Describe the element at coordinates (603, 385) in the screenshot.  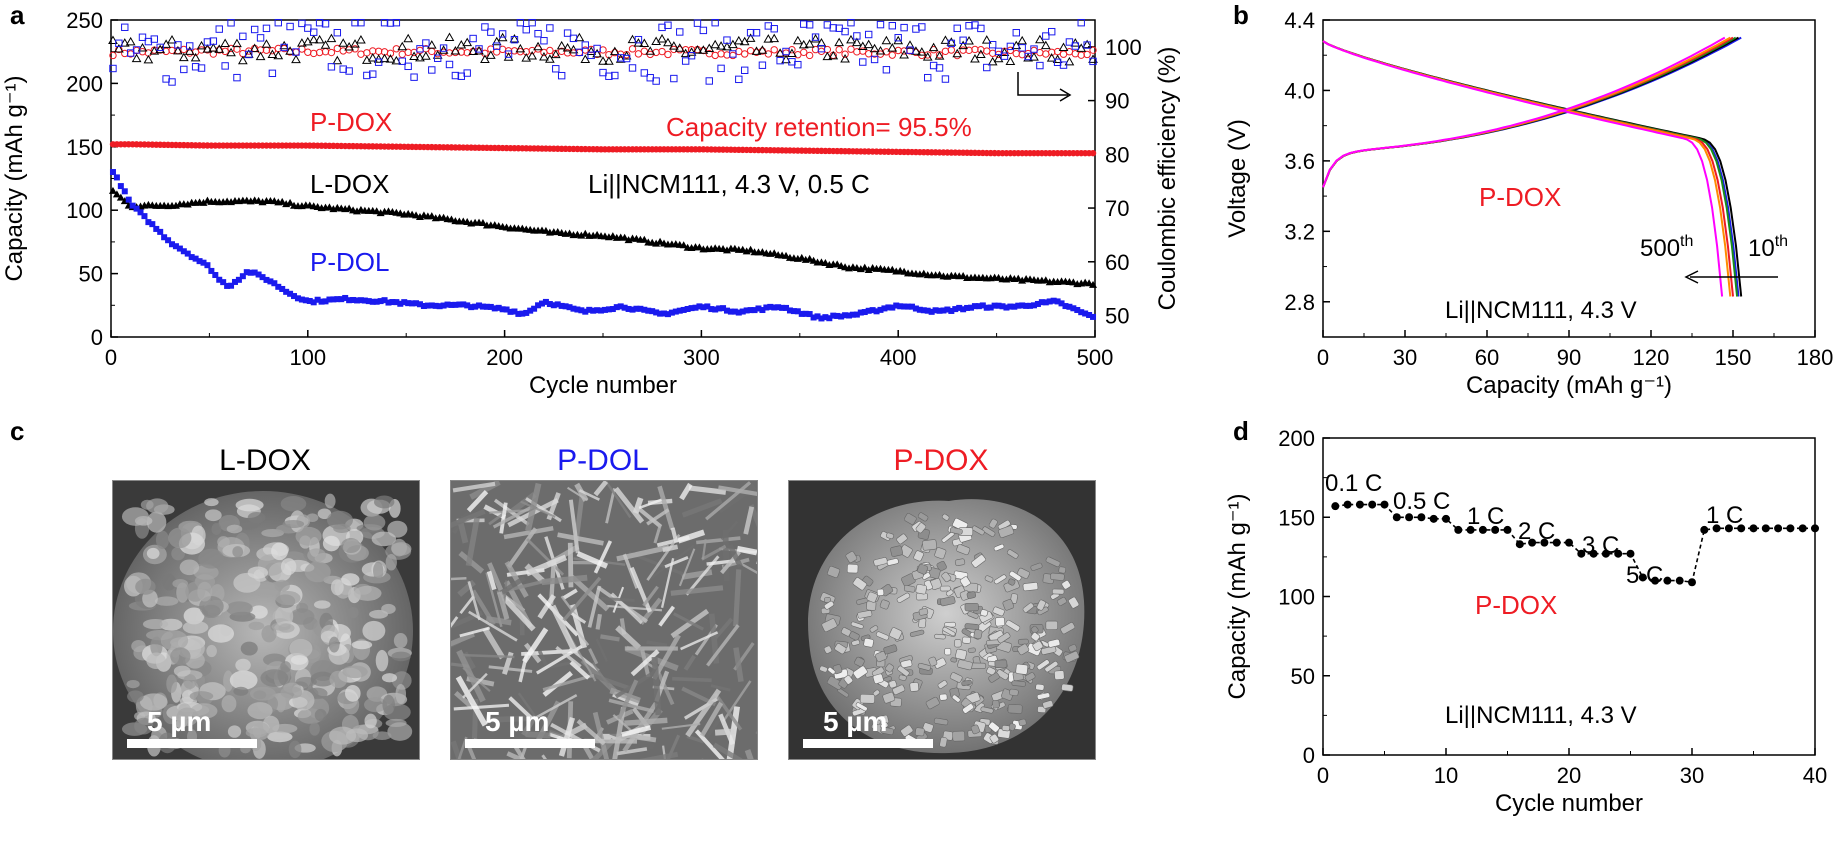
I see `x-axis-label: Cycle number` at that location.